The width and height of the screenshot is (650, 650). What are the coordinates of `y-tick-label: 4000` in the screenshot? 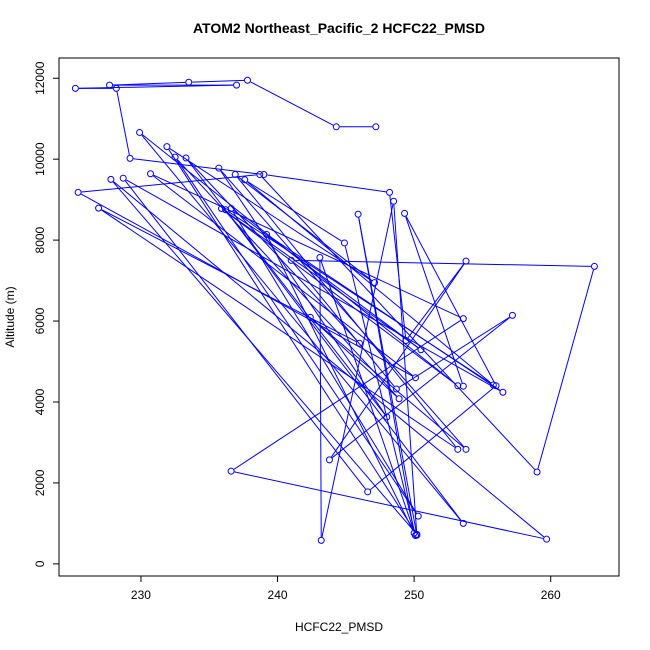 It's located at (40, 401).